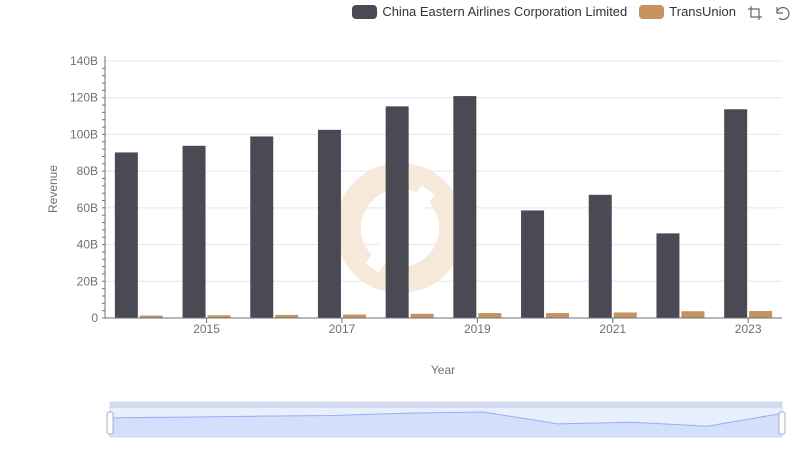 The height and width of the screenshot is (461, 800). What do you see at coordinates (84, 134) in the screenshot?
I see `y-tick-label: 100B` at bounding box center [84, 134].